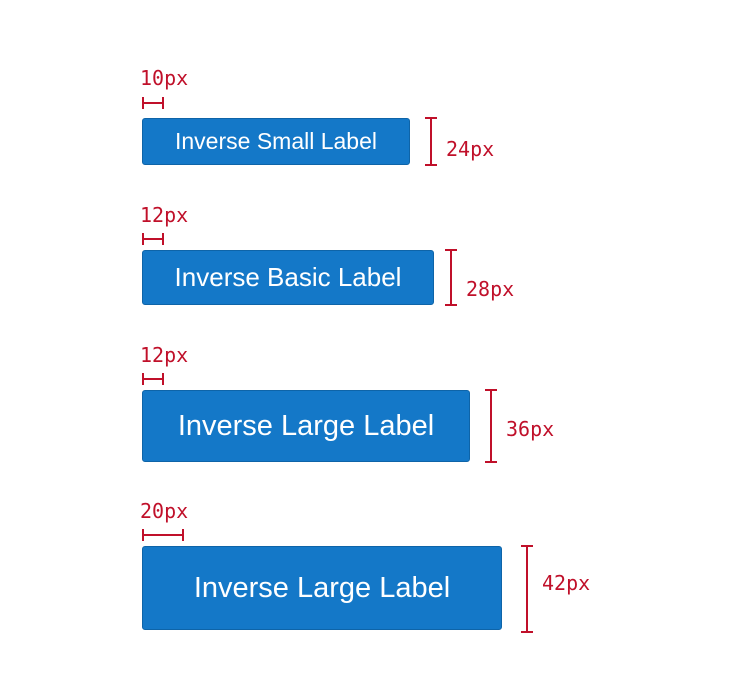  I want to click on height-label: 42px, so click(566, 583).